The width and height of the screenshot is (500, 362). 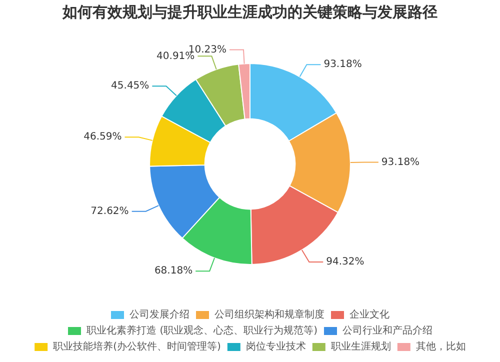 I want to click on legend-label: 职业化素养打造 (职业观念、心态、职业行为规范等), so click(x=202, y=330).